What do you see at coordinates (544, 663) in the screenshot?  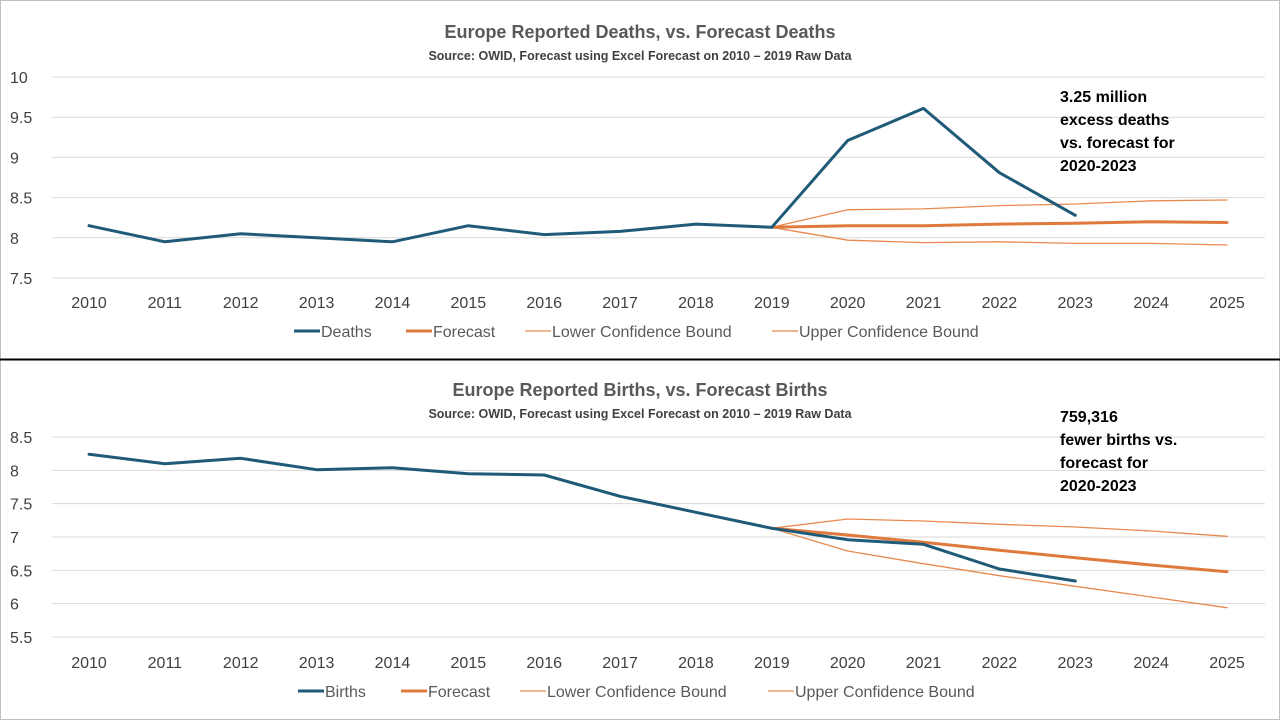 I see `births-x-tick-label: 2016` at bounding box center [544, 663].